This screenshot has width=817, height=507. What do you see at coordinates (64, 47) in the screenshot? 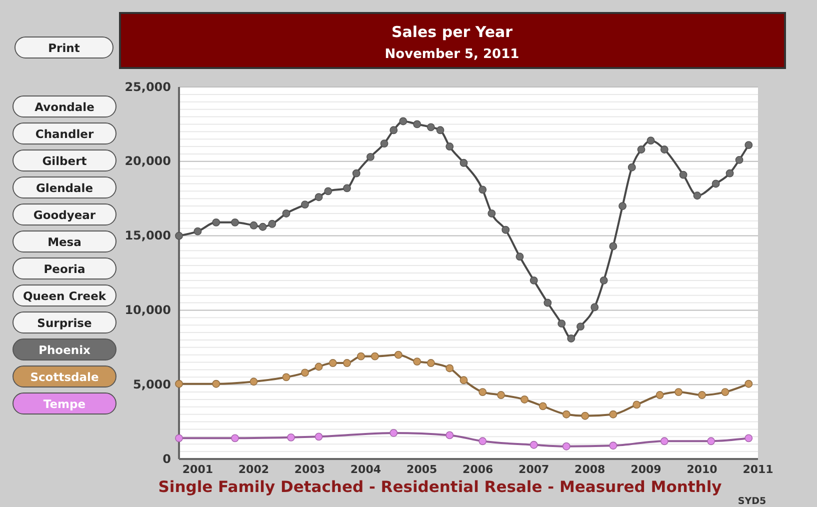
I see `button: Print` at bounding box center [64, 47].